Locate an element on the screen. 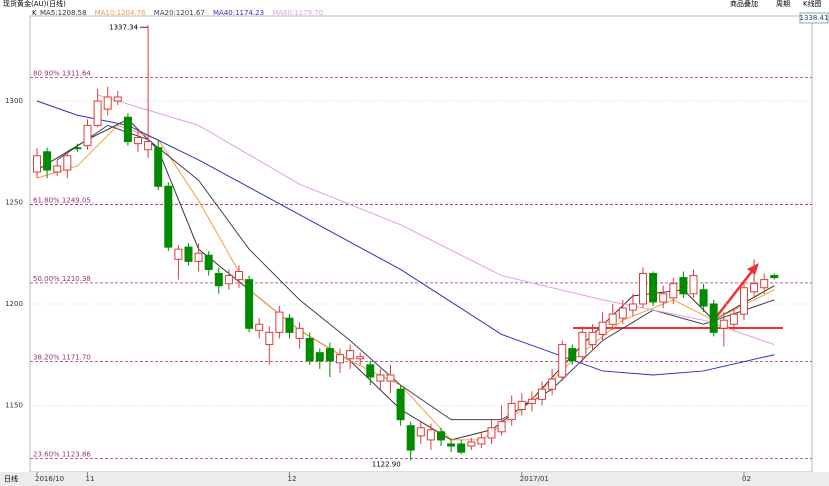  toolbar-button: 商品叠加 is located at coordinates (744, 4).